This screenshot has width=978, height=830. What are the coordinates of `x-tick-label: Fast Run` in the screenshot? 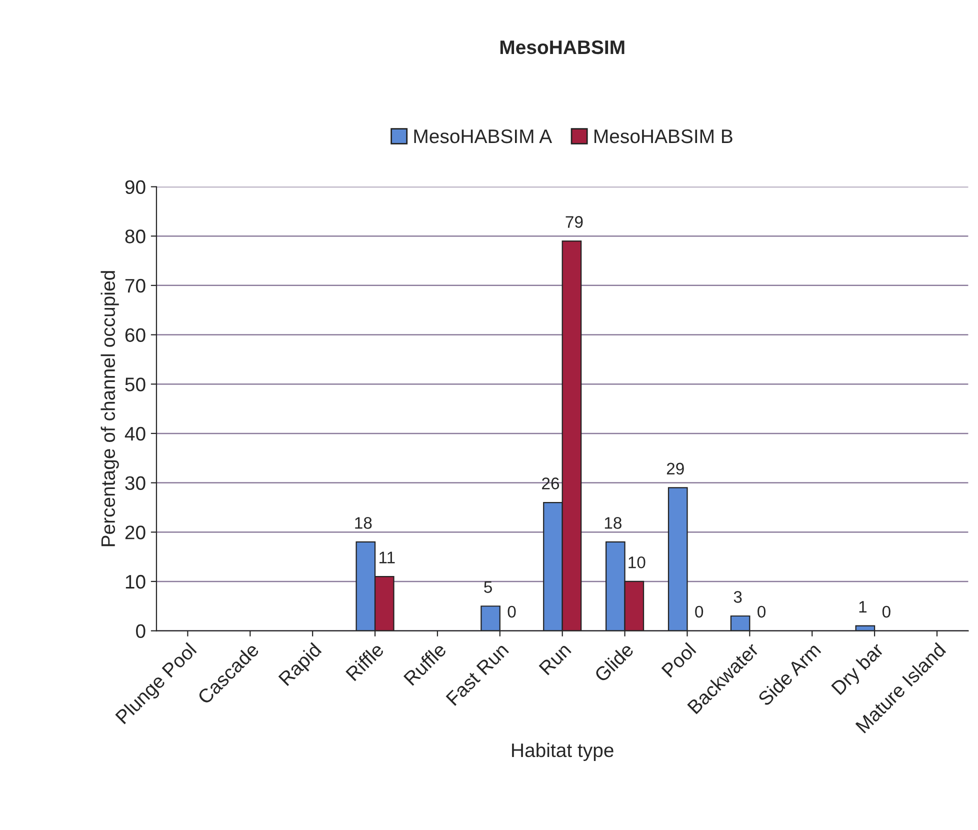 It's located at (478, 674).